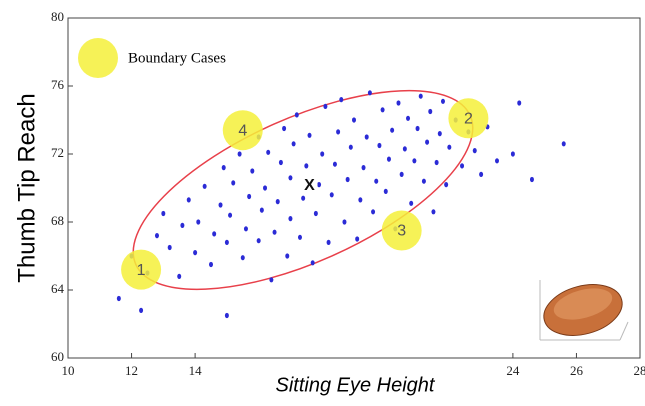 The width and height of the screenshot is (645, 406). I want to click on boundary-case-label: 3, so click(401, 231).